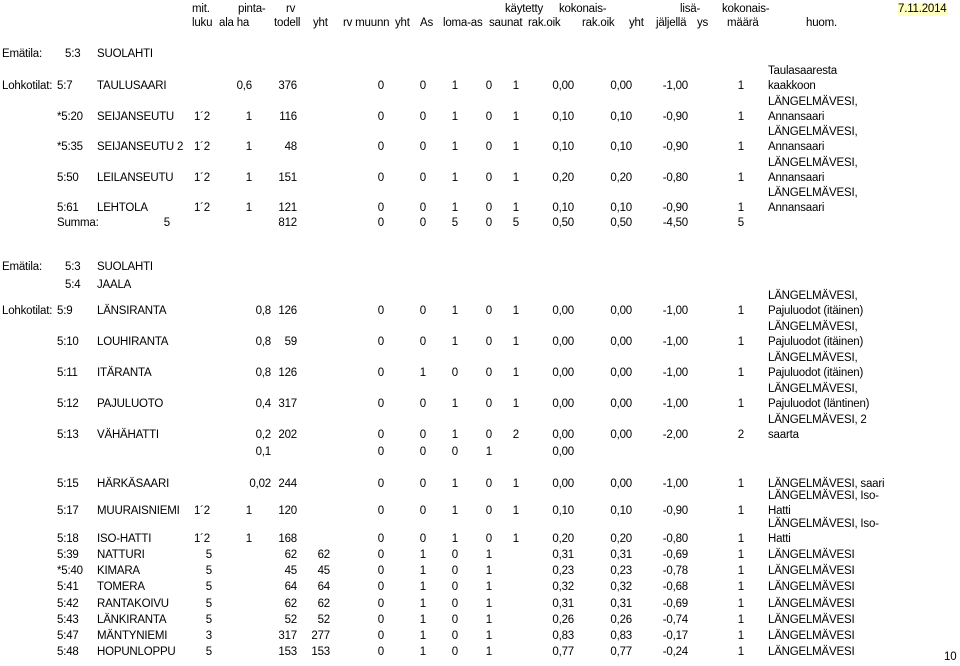 This screenshot has width=960, height=666. Describe the element at coordinates (675, 571) in the screenshot. I see `row-rak2: -0,78` at that location.